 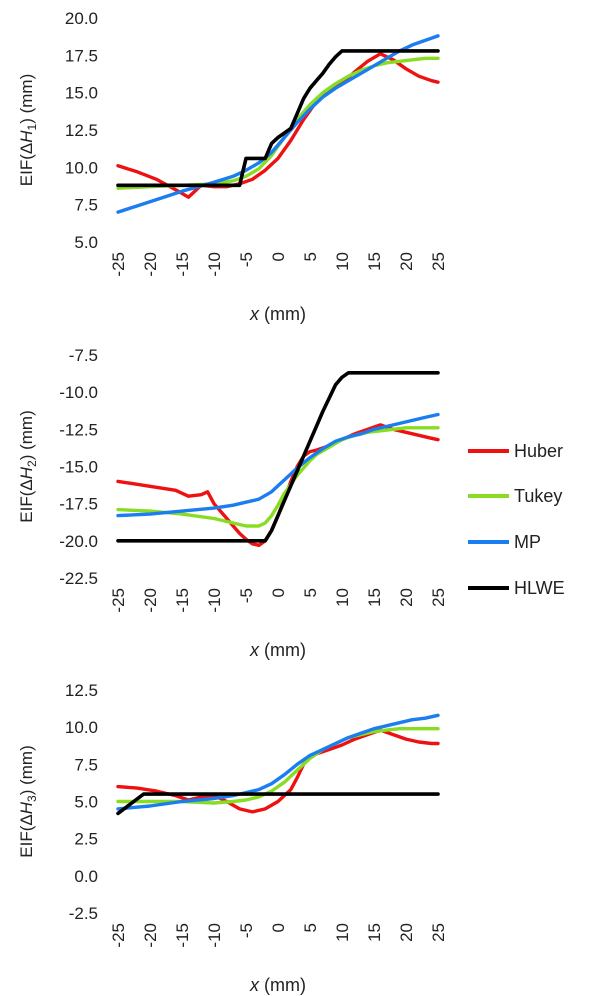 I want to click on y-axis-label: EIF(ΔH2) (mm), so click(x=28, y=466).